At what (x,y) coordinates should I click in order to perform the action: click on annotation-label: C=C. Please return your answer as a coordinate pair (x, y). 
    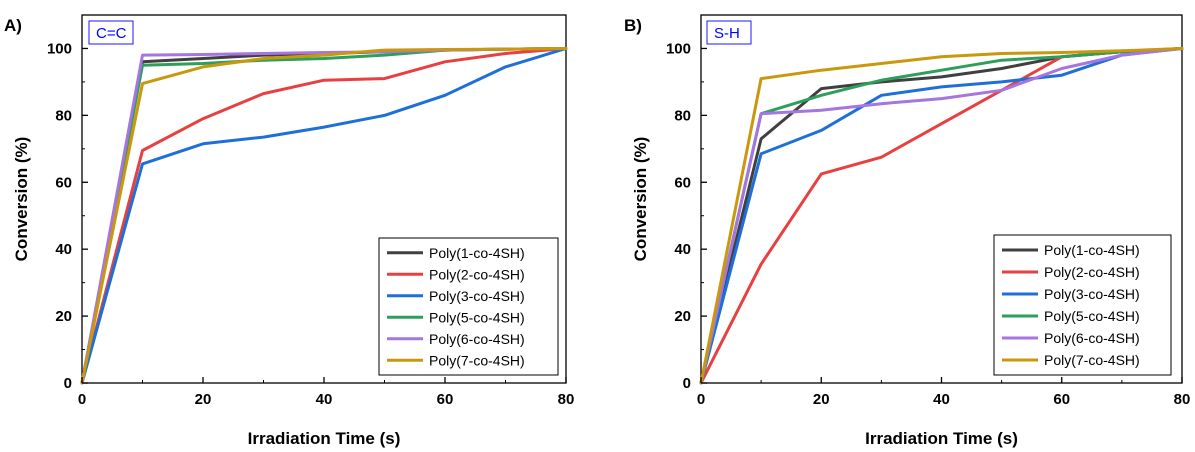
    Looking at the image, I should click on (111, 33).